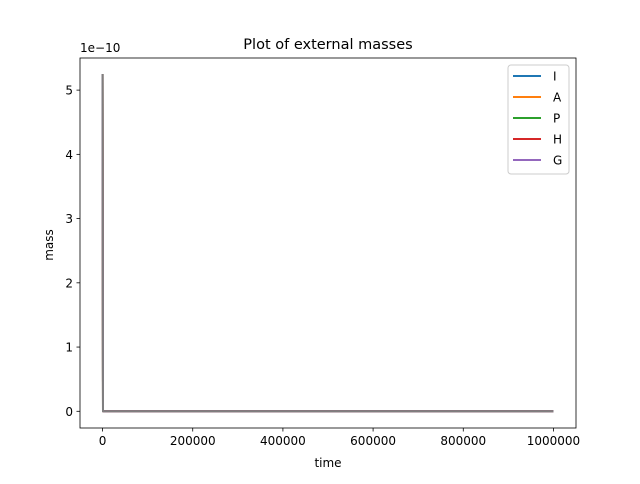  I want to click on y-tick-label: 2, so click(69, 283).